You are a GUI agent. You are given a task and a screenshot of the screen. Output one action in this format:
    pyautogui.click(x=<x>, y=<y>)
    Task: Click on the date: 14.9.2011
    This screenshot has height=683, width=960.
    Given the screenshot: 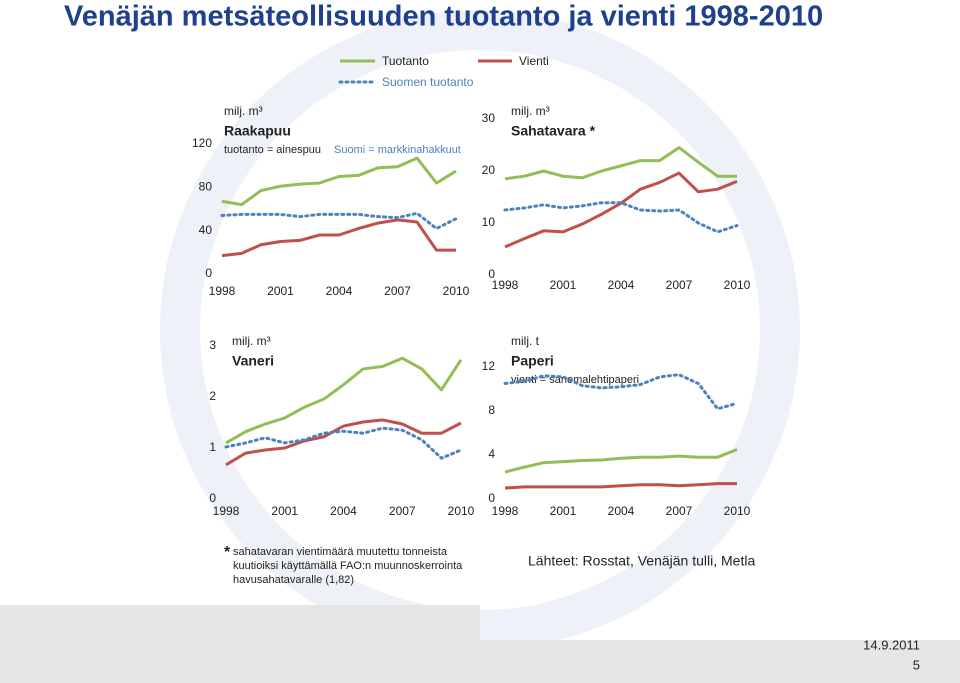 What is the action you would take?
    pyautogui.click(x=891, y=644)
    